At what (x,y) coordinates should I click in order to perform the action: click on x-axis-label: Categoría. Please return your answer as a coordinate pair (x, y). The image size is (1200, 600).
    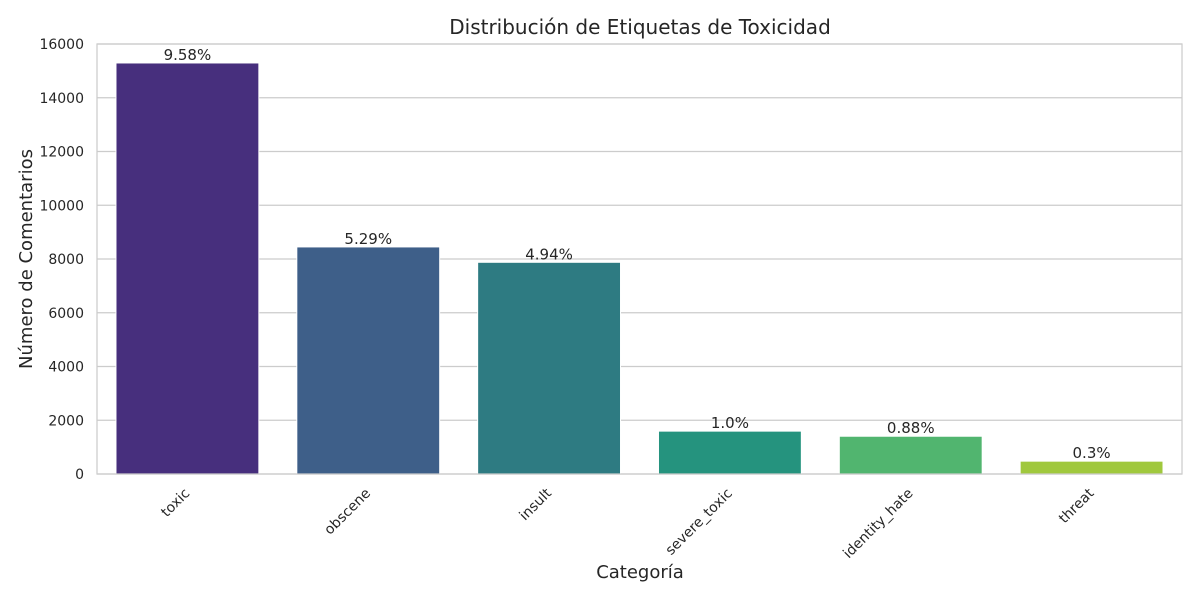
    Looking at the image, I should click on (640, 572).